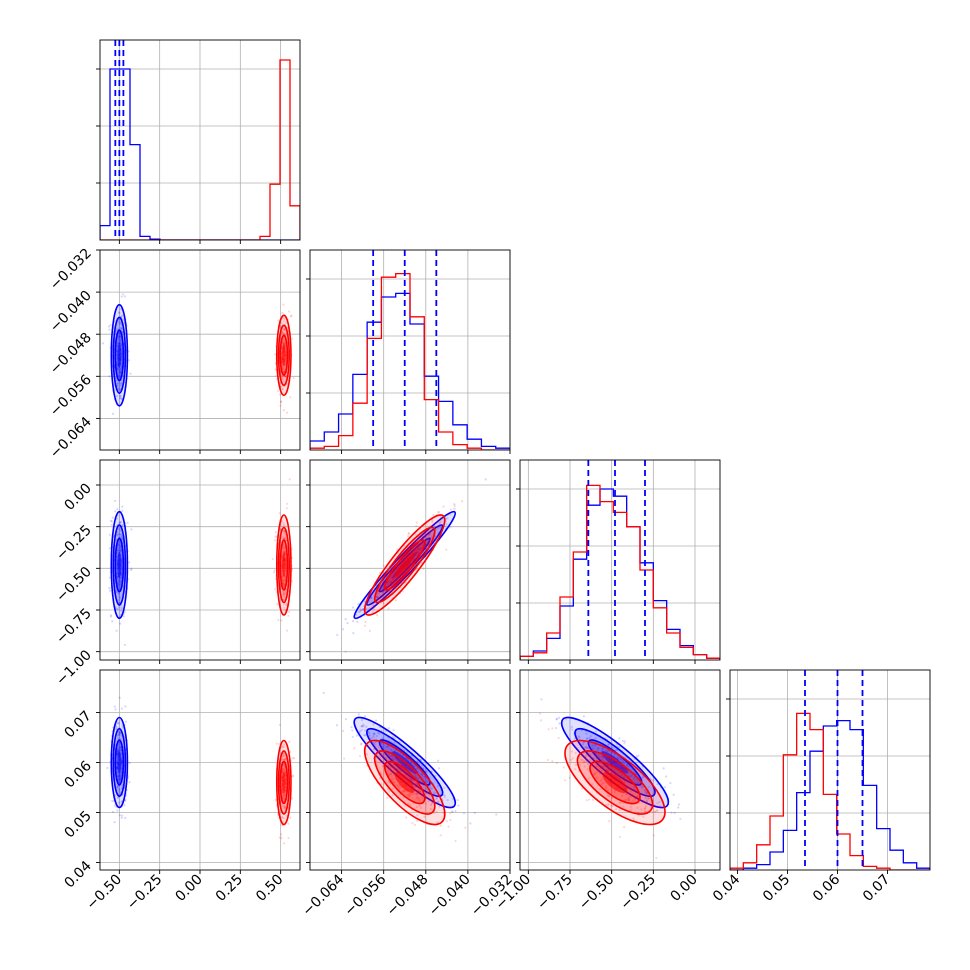 The image size is (970, 970). I want to click on panel-content, so click(830, 770).